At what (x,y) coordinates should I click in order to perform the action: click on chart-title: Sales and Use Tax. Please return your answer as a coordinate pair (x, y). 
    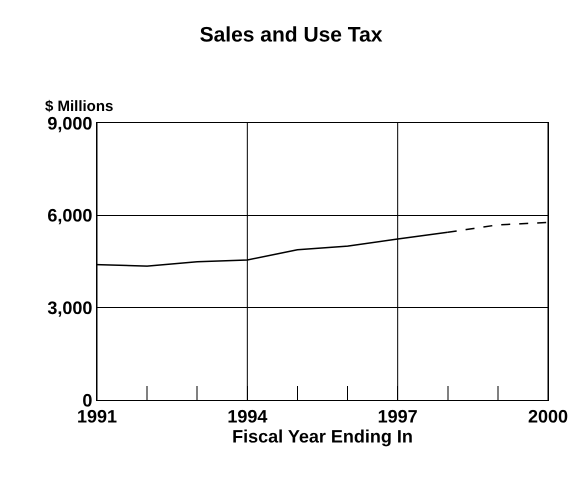
    Looking at the image, I should click on (291, 34).